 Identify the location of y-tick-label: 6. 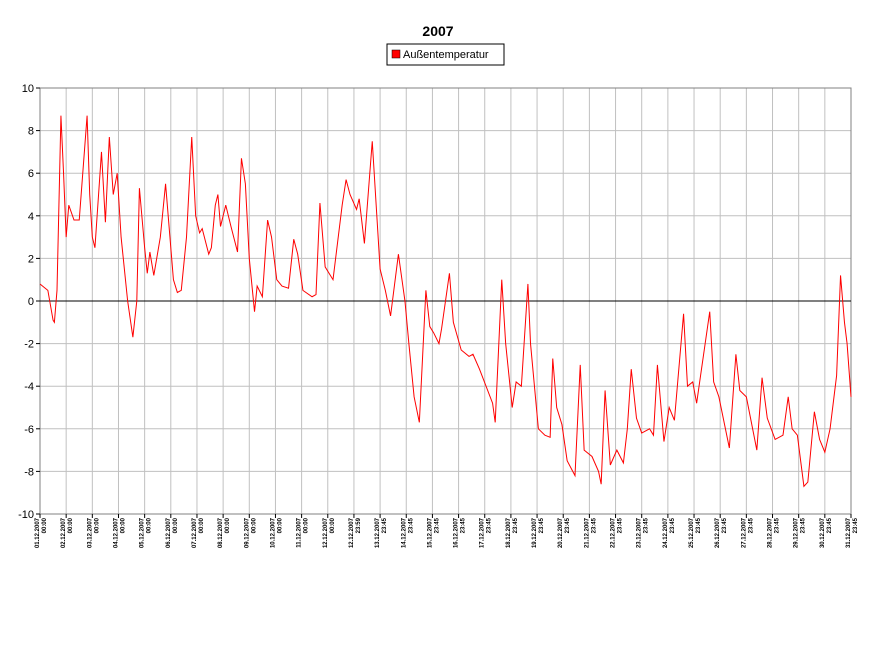
(31, 174).